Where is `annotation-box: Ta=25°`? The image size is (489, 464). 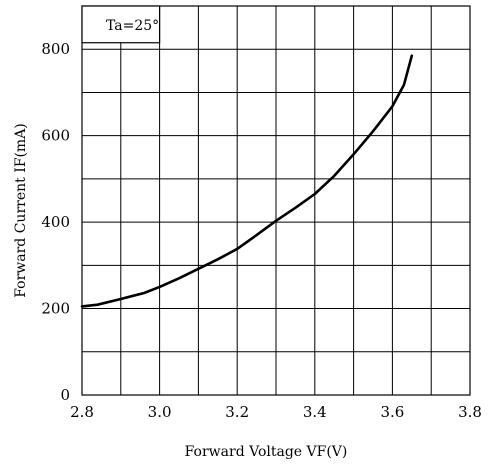
annotation-box: Ta=25° is located at coordinates (121, 24).